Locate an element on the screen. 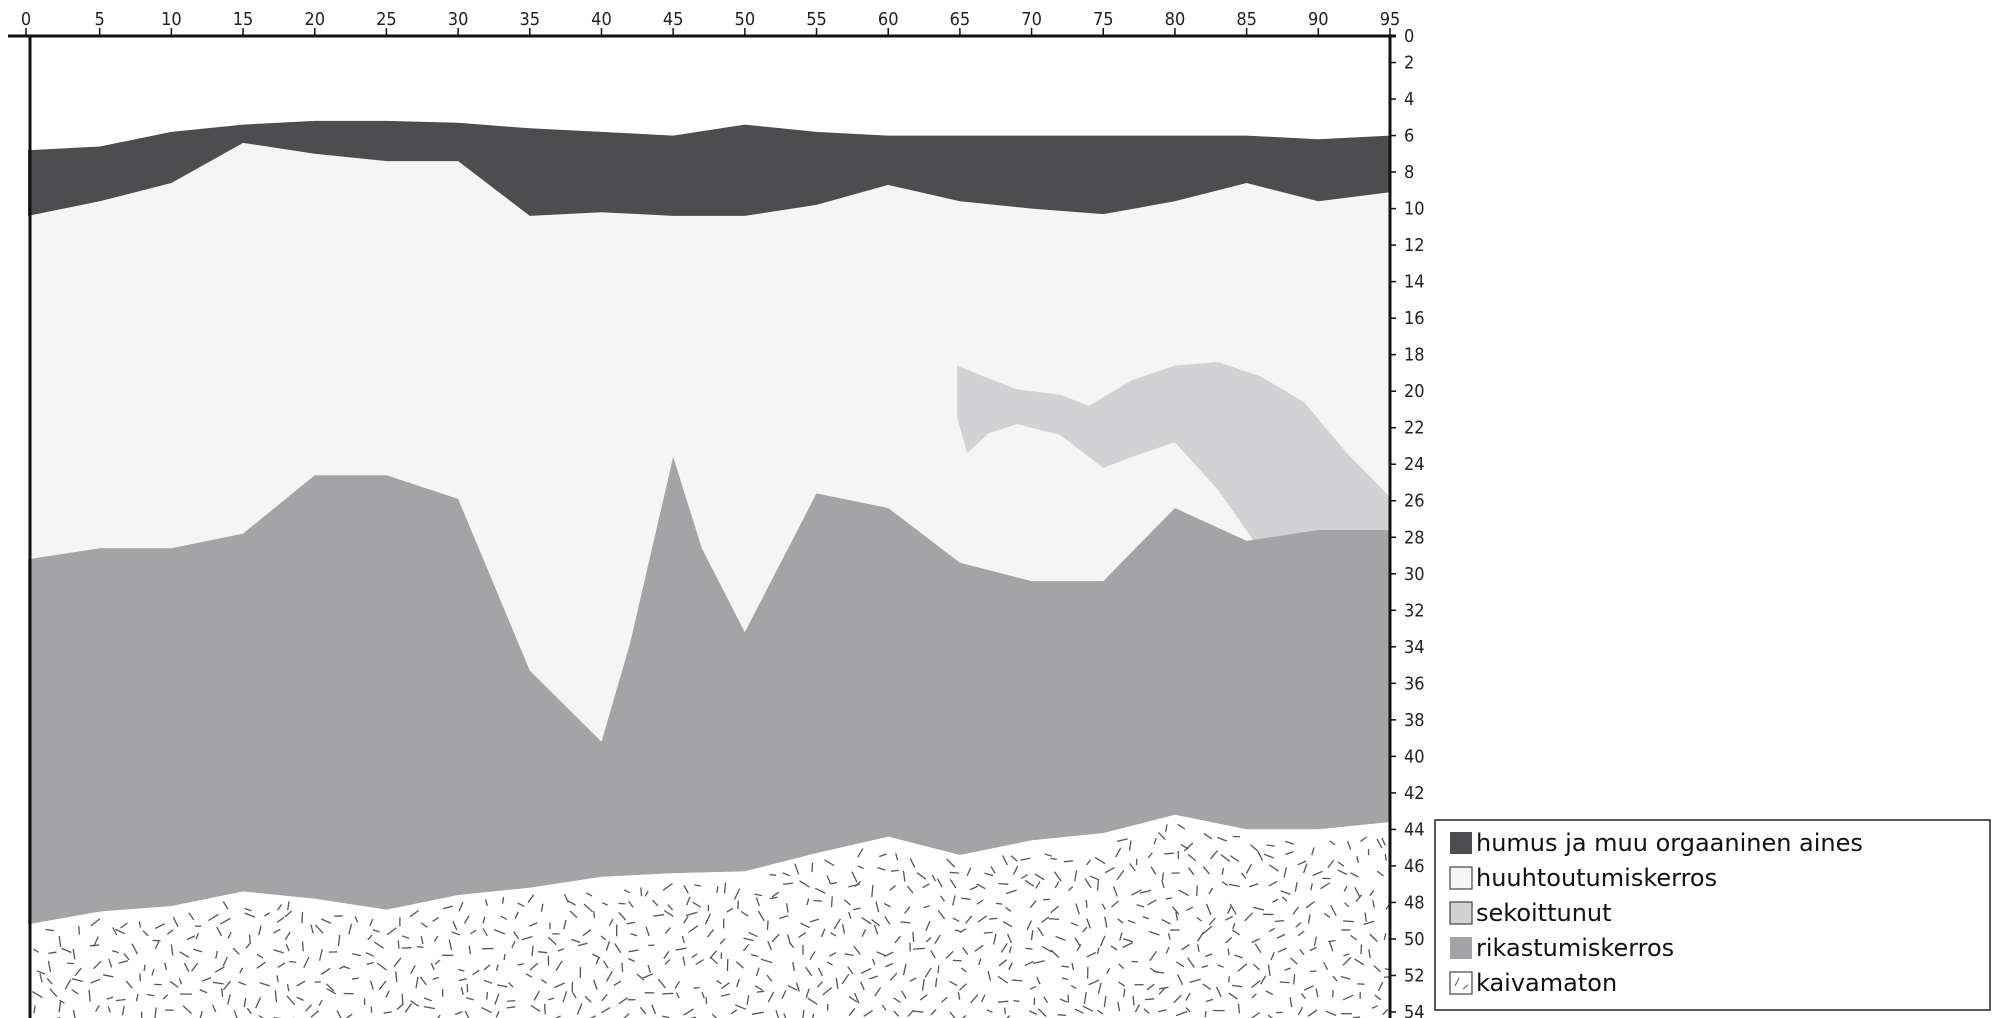 Image resolution: width=1995 pixels, height=1018 pixels. x-tick-label: 70 is located at coordinates (1031, 19).